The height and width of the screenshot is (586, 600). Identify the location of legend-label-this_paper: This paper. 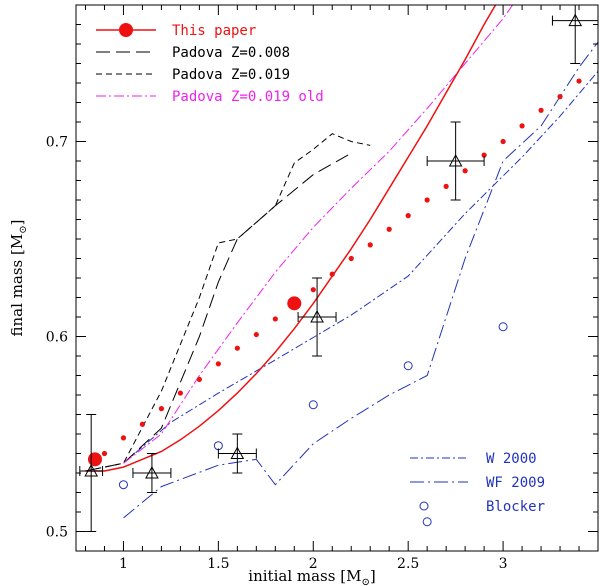
(214, 31).